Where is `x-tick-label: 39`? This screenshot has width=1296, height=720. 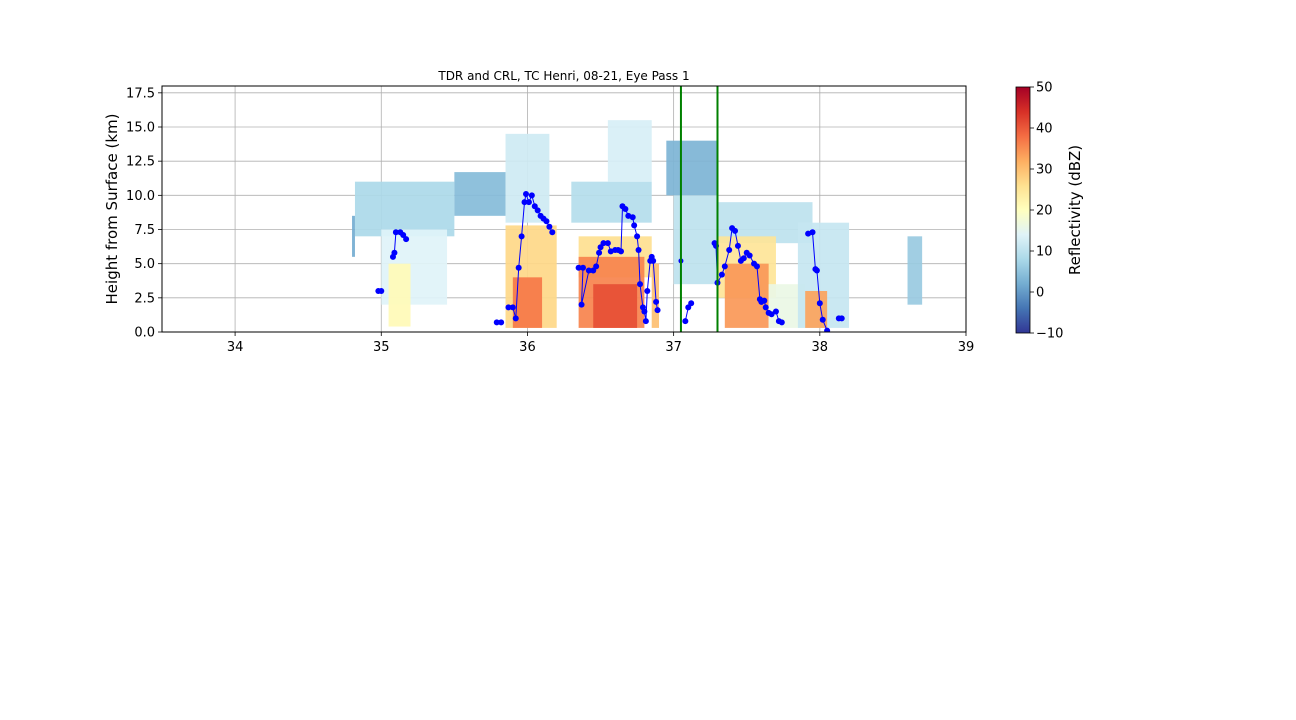 x-tick-label: 39 is located at coordinates (966, 347).